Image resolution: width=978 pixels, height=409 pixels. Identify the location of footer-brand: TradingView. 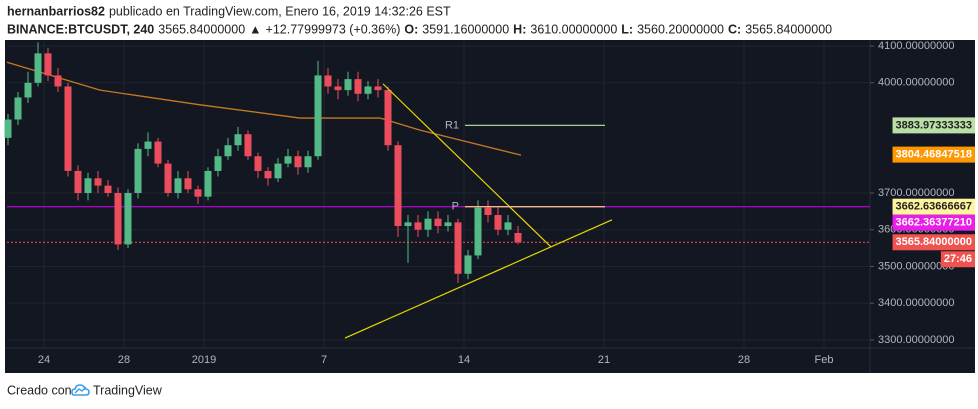
(128, 390).